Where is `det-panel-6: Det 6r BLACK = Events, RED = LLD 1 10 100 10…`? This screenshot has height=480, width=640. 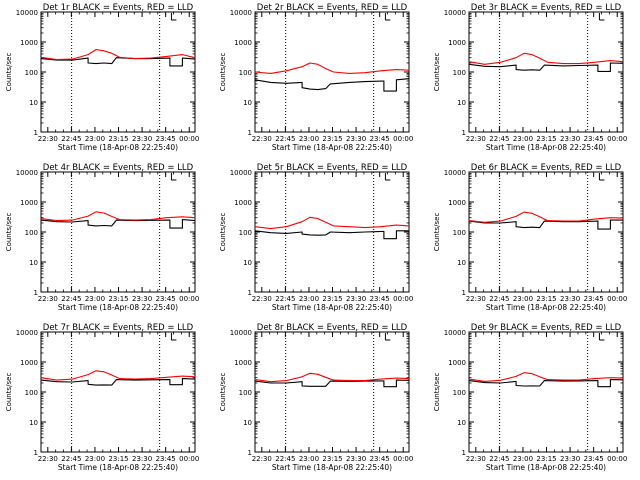 det-panel-6: Det 6r BLACK = Events, RED = LLD 1 10 100 10… is located at coordinates (530, 237).